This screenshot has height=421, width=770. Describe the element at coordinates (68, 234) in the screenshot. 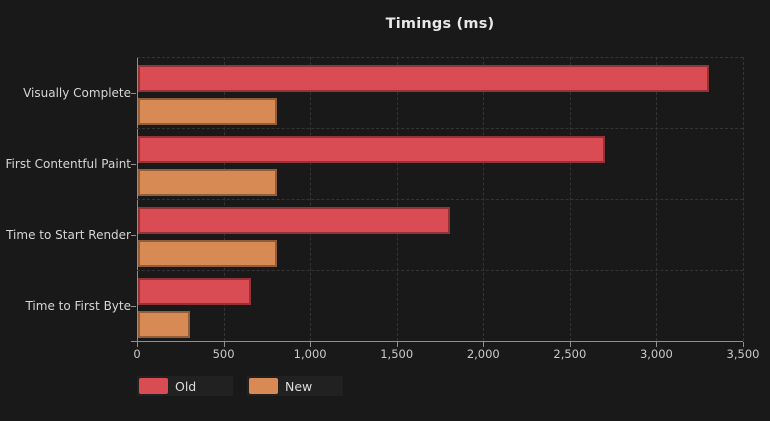

I see `category-label: Time to Start Render` at that location.